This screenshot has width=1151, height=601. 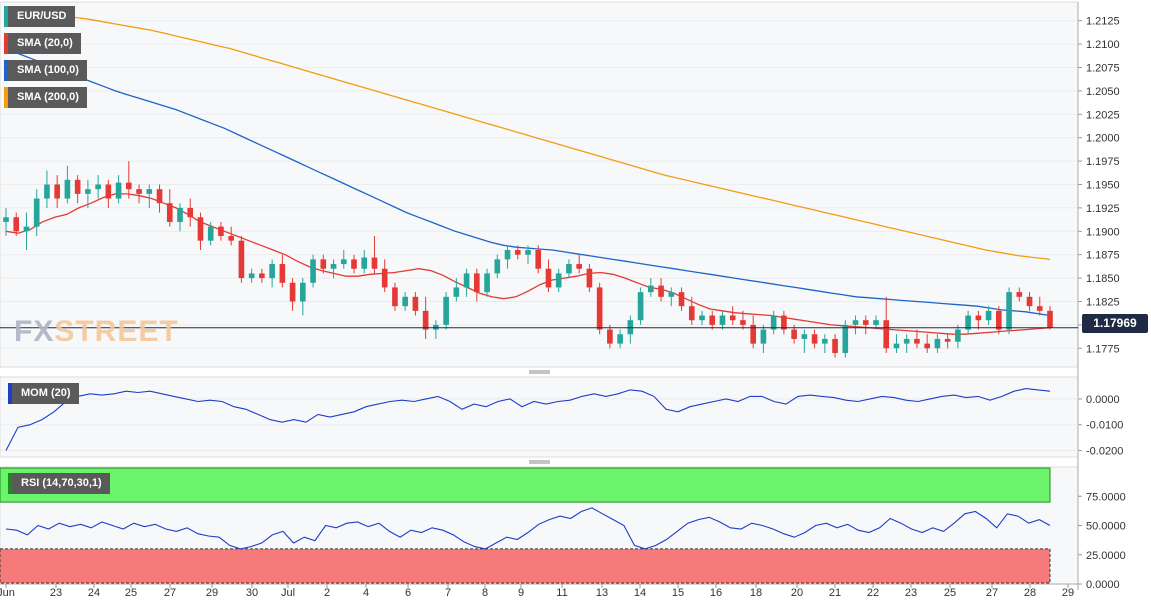 I want to click on x-tick-label: 30, so click(x=252, y=593).